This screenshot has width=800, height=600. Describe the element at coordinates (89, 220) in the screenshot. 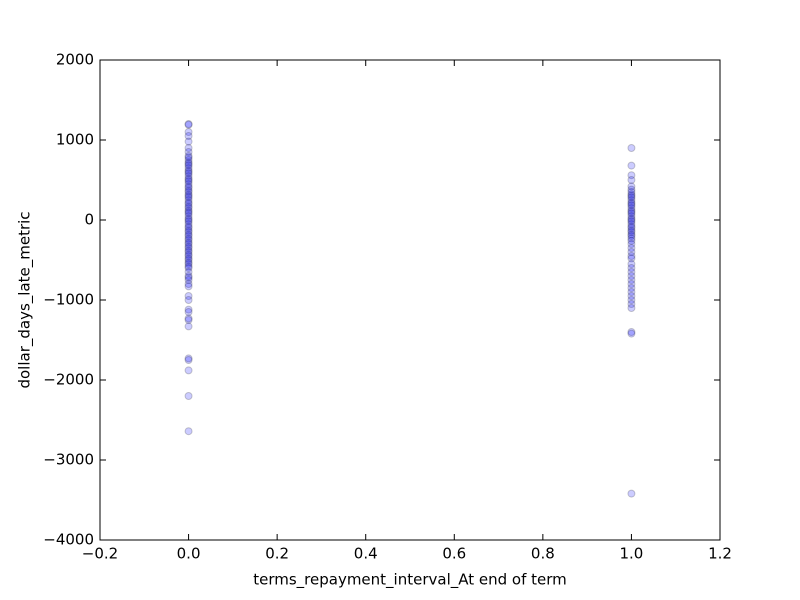

I see `y-tick-label: 0` at that location.